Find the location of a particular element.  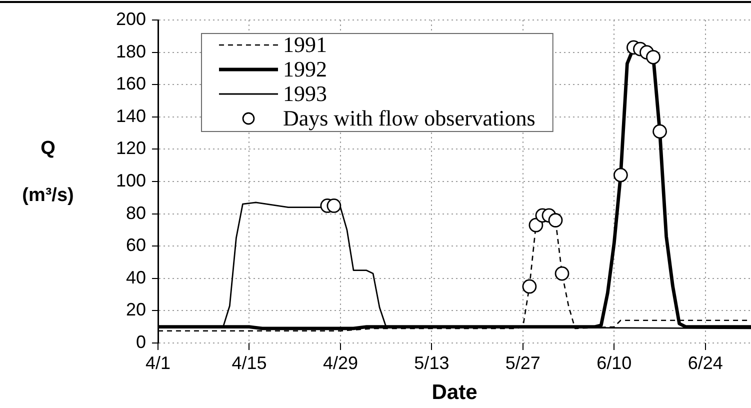

x-axis-title: Date is located at coordinates (455, 392).